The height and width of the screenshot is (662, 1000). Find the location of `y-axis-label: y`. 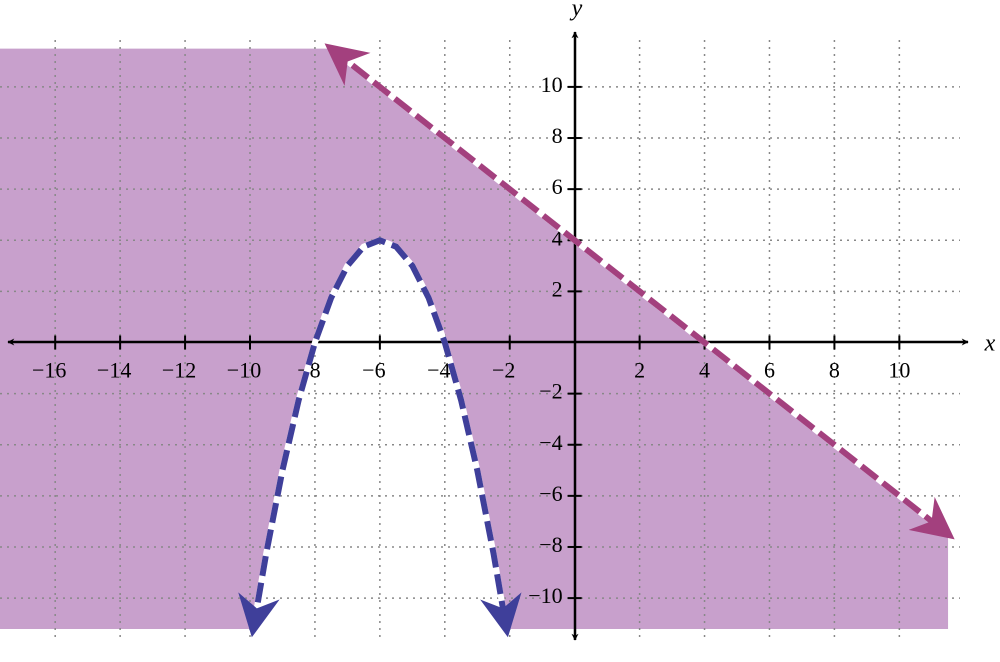

y-axis-label: y is located at coordinates (576, 11).